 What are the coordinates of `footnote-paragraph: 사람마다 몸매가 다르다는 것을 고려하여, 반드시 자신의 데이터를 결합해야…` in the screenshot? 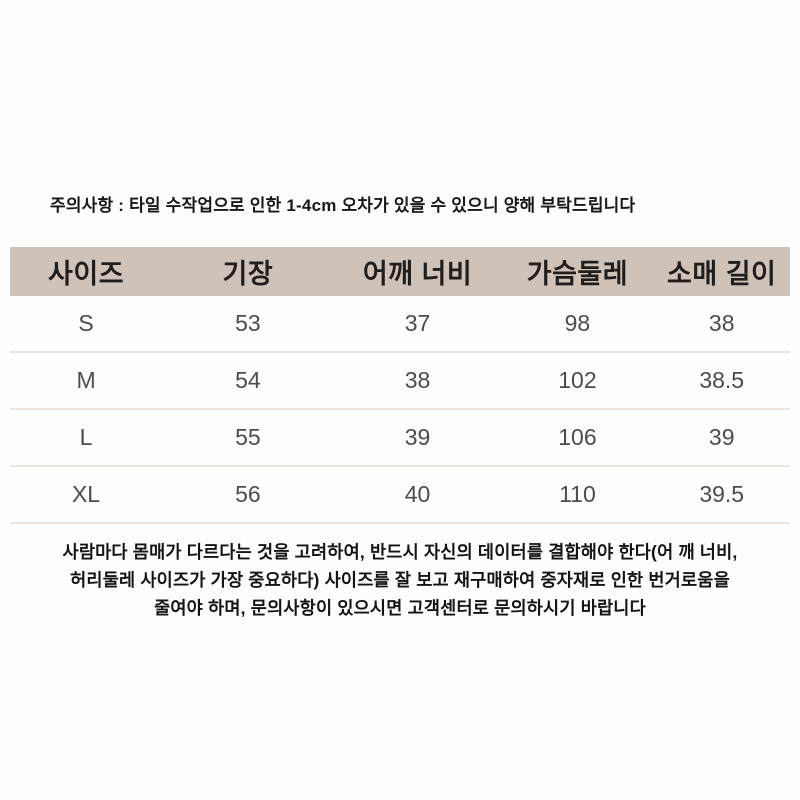 It's located at (400, 580).